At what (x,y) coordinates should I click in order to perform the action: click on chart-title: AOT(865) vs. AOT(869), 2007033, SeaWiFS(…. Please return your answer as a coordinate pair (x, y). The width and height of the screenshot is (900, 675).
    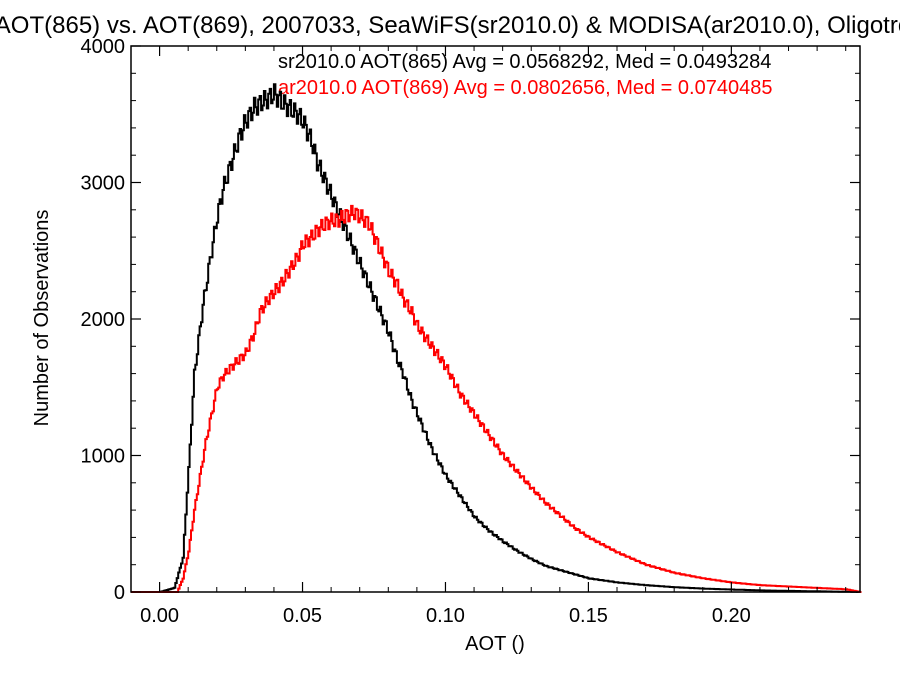
    Looking at the image, I should click on (450, 25).